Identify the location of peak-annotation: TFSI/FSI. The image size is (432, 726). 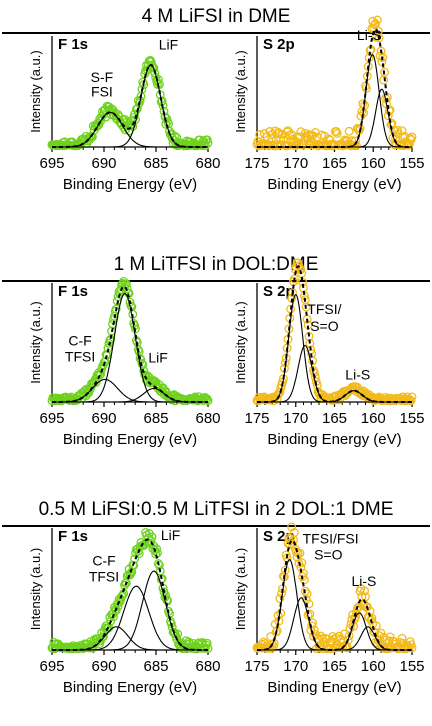
(331, 538).